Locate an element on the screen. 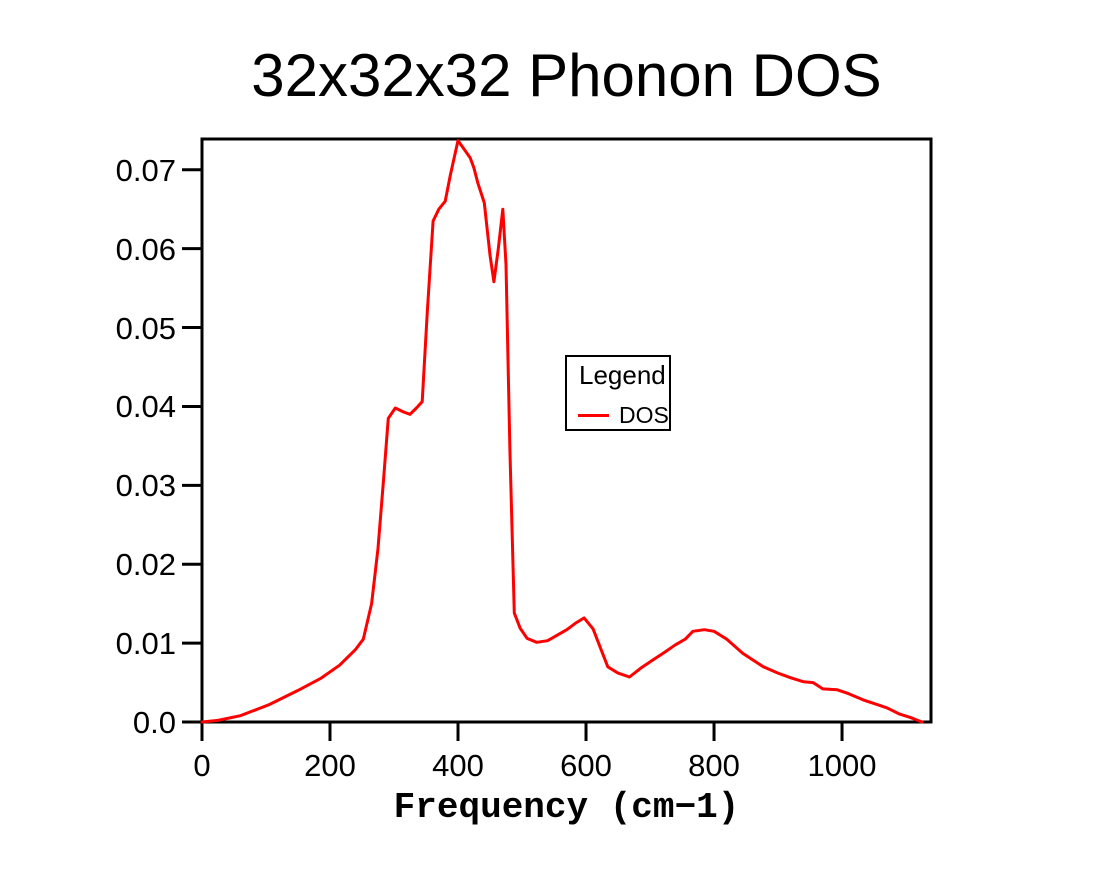  y-tick-label: 0.04 is located at coordinates (145, 407).